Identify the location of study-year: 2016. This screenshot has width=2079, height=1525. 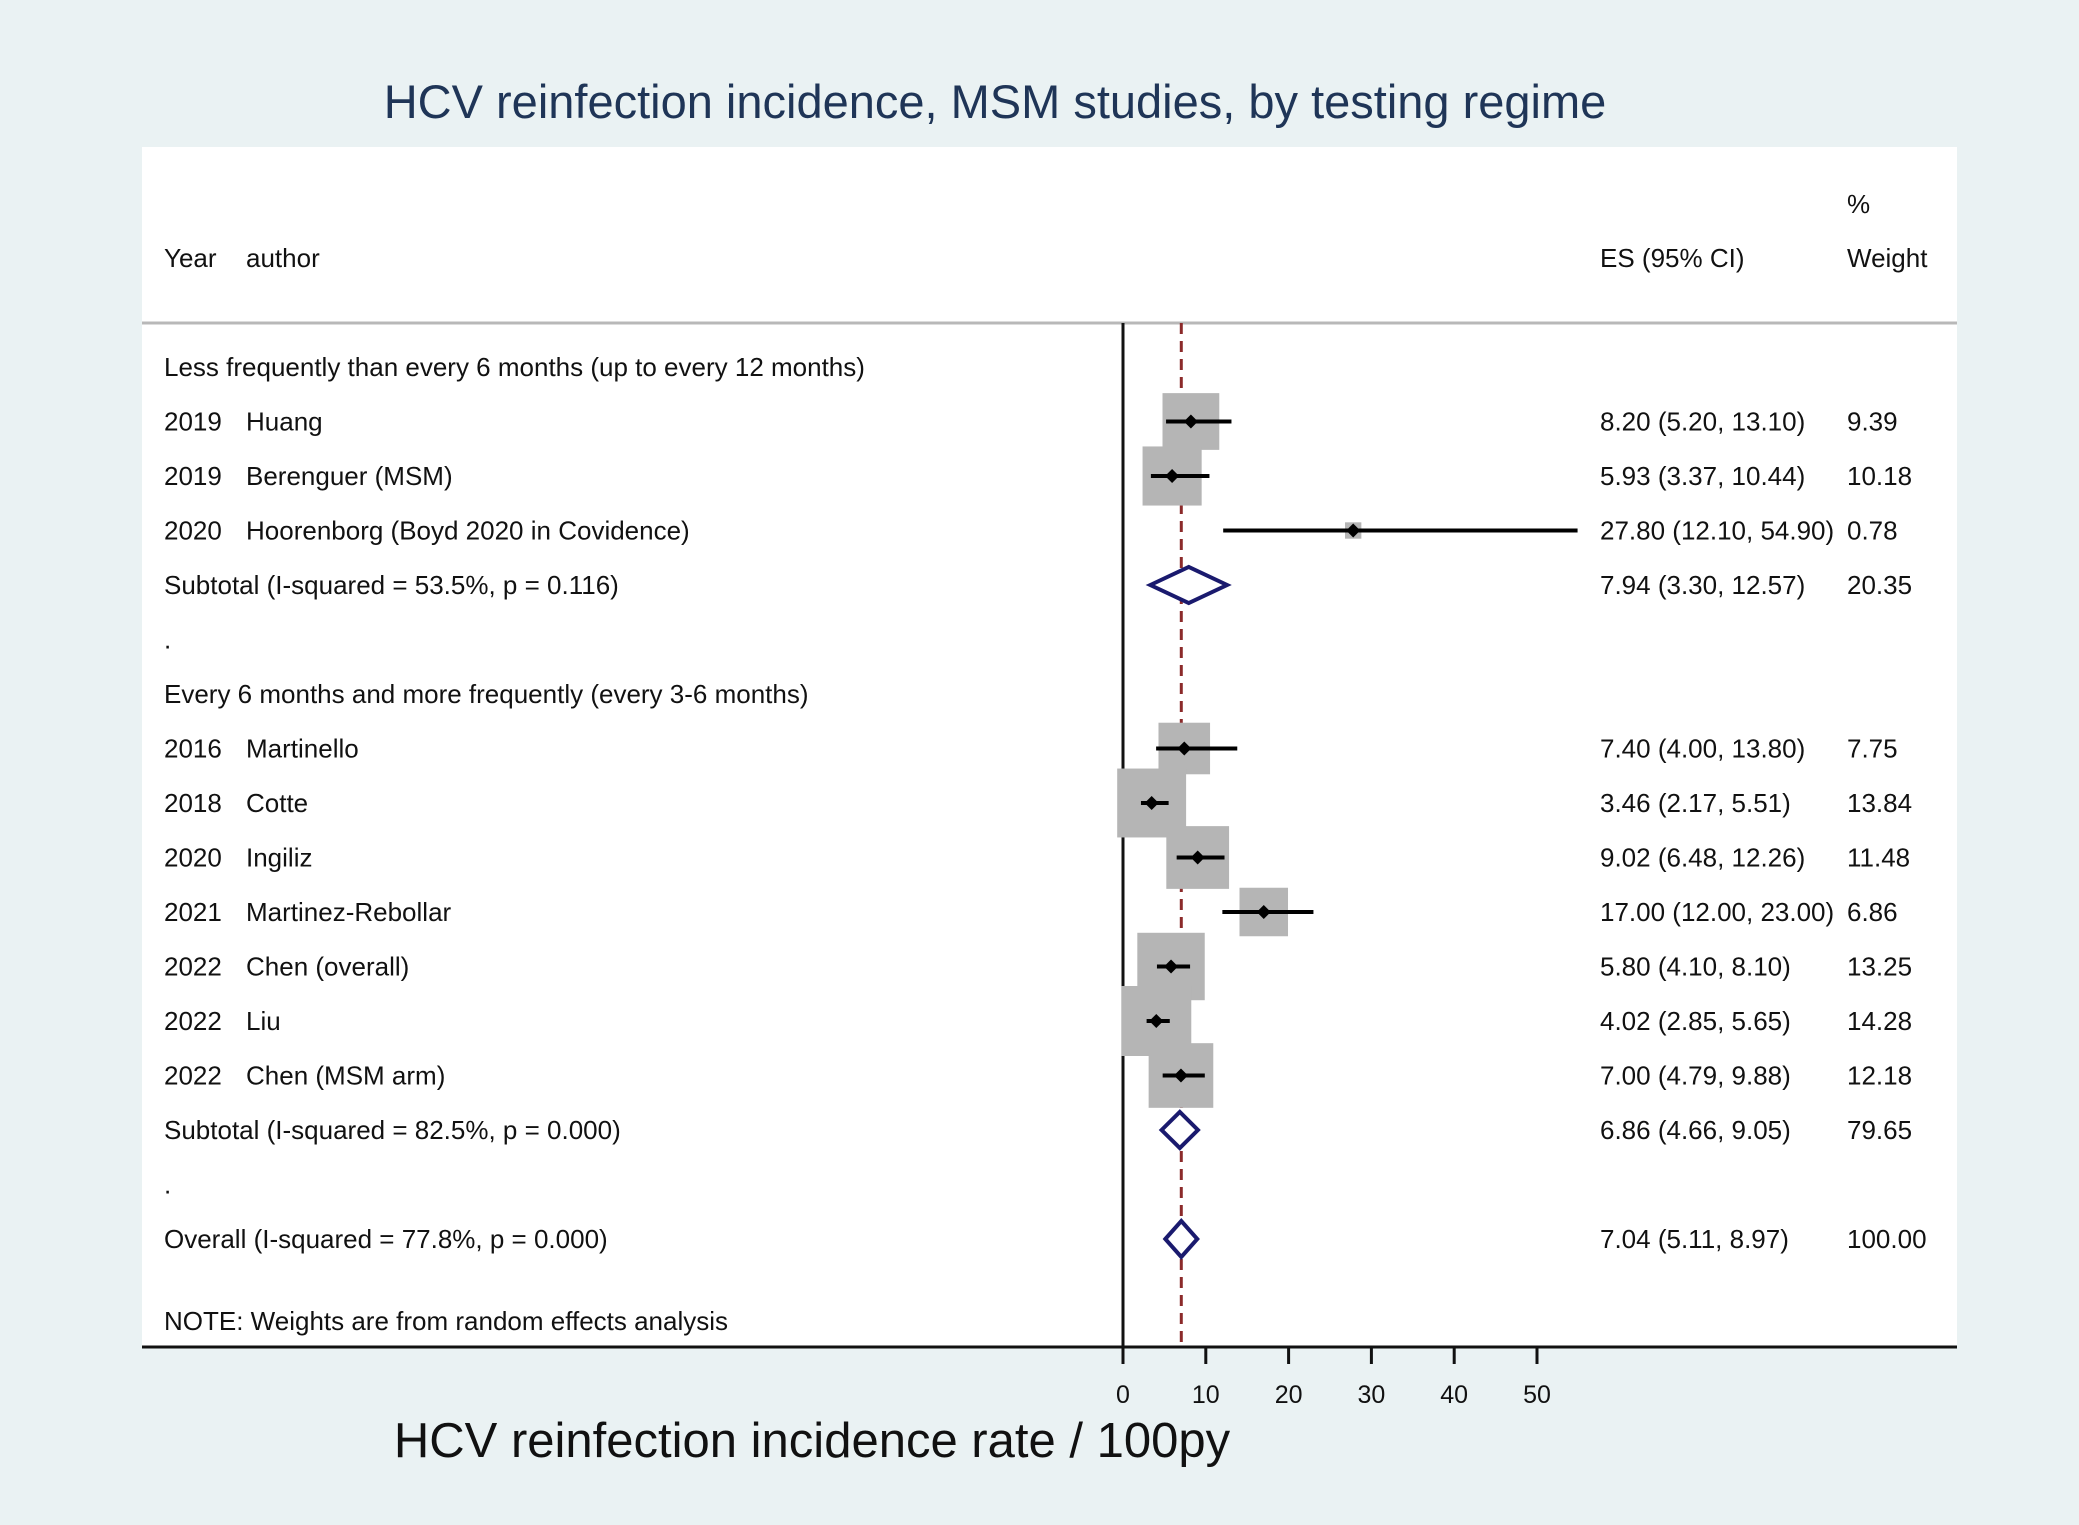
(193, 749).